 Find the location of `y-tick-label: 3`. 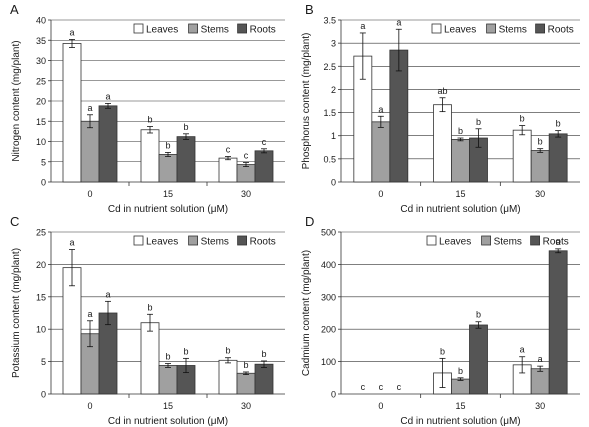

y-tick-label: 3 is located at coordinates (333, 44).